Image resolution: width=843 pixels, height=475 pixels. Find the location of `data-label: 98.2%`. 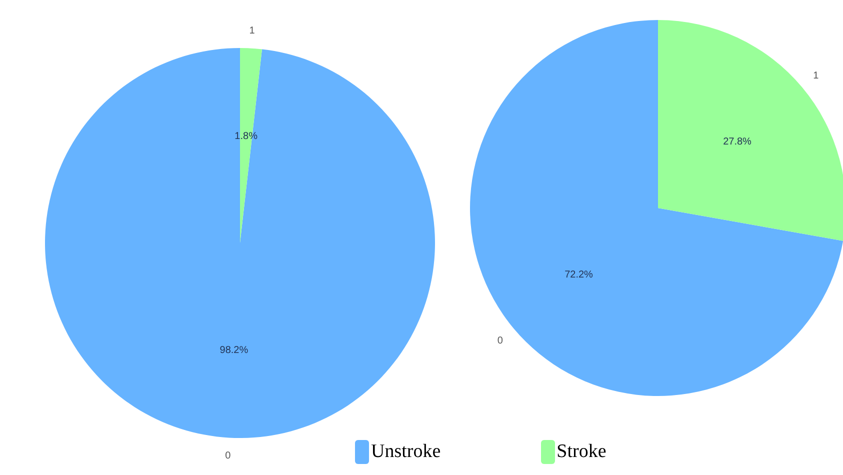

data-label: 98.2% is located at coordinates (234, 350).